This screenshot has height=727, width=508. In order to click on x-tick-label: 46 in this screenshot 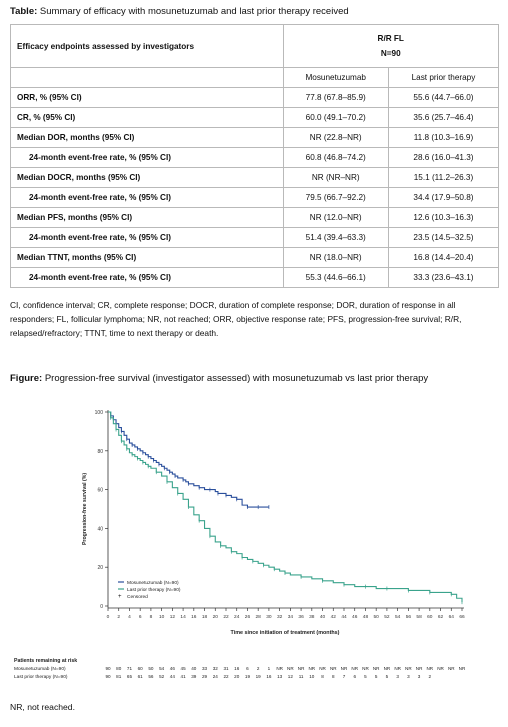, I will do `click(355, 617)`.